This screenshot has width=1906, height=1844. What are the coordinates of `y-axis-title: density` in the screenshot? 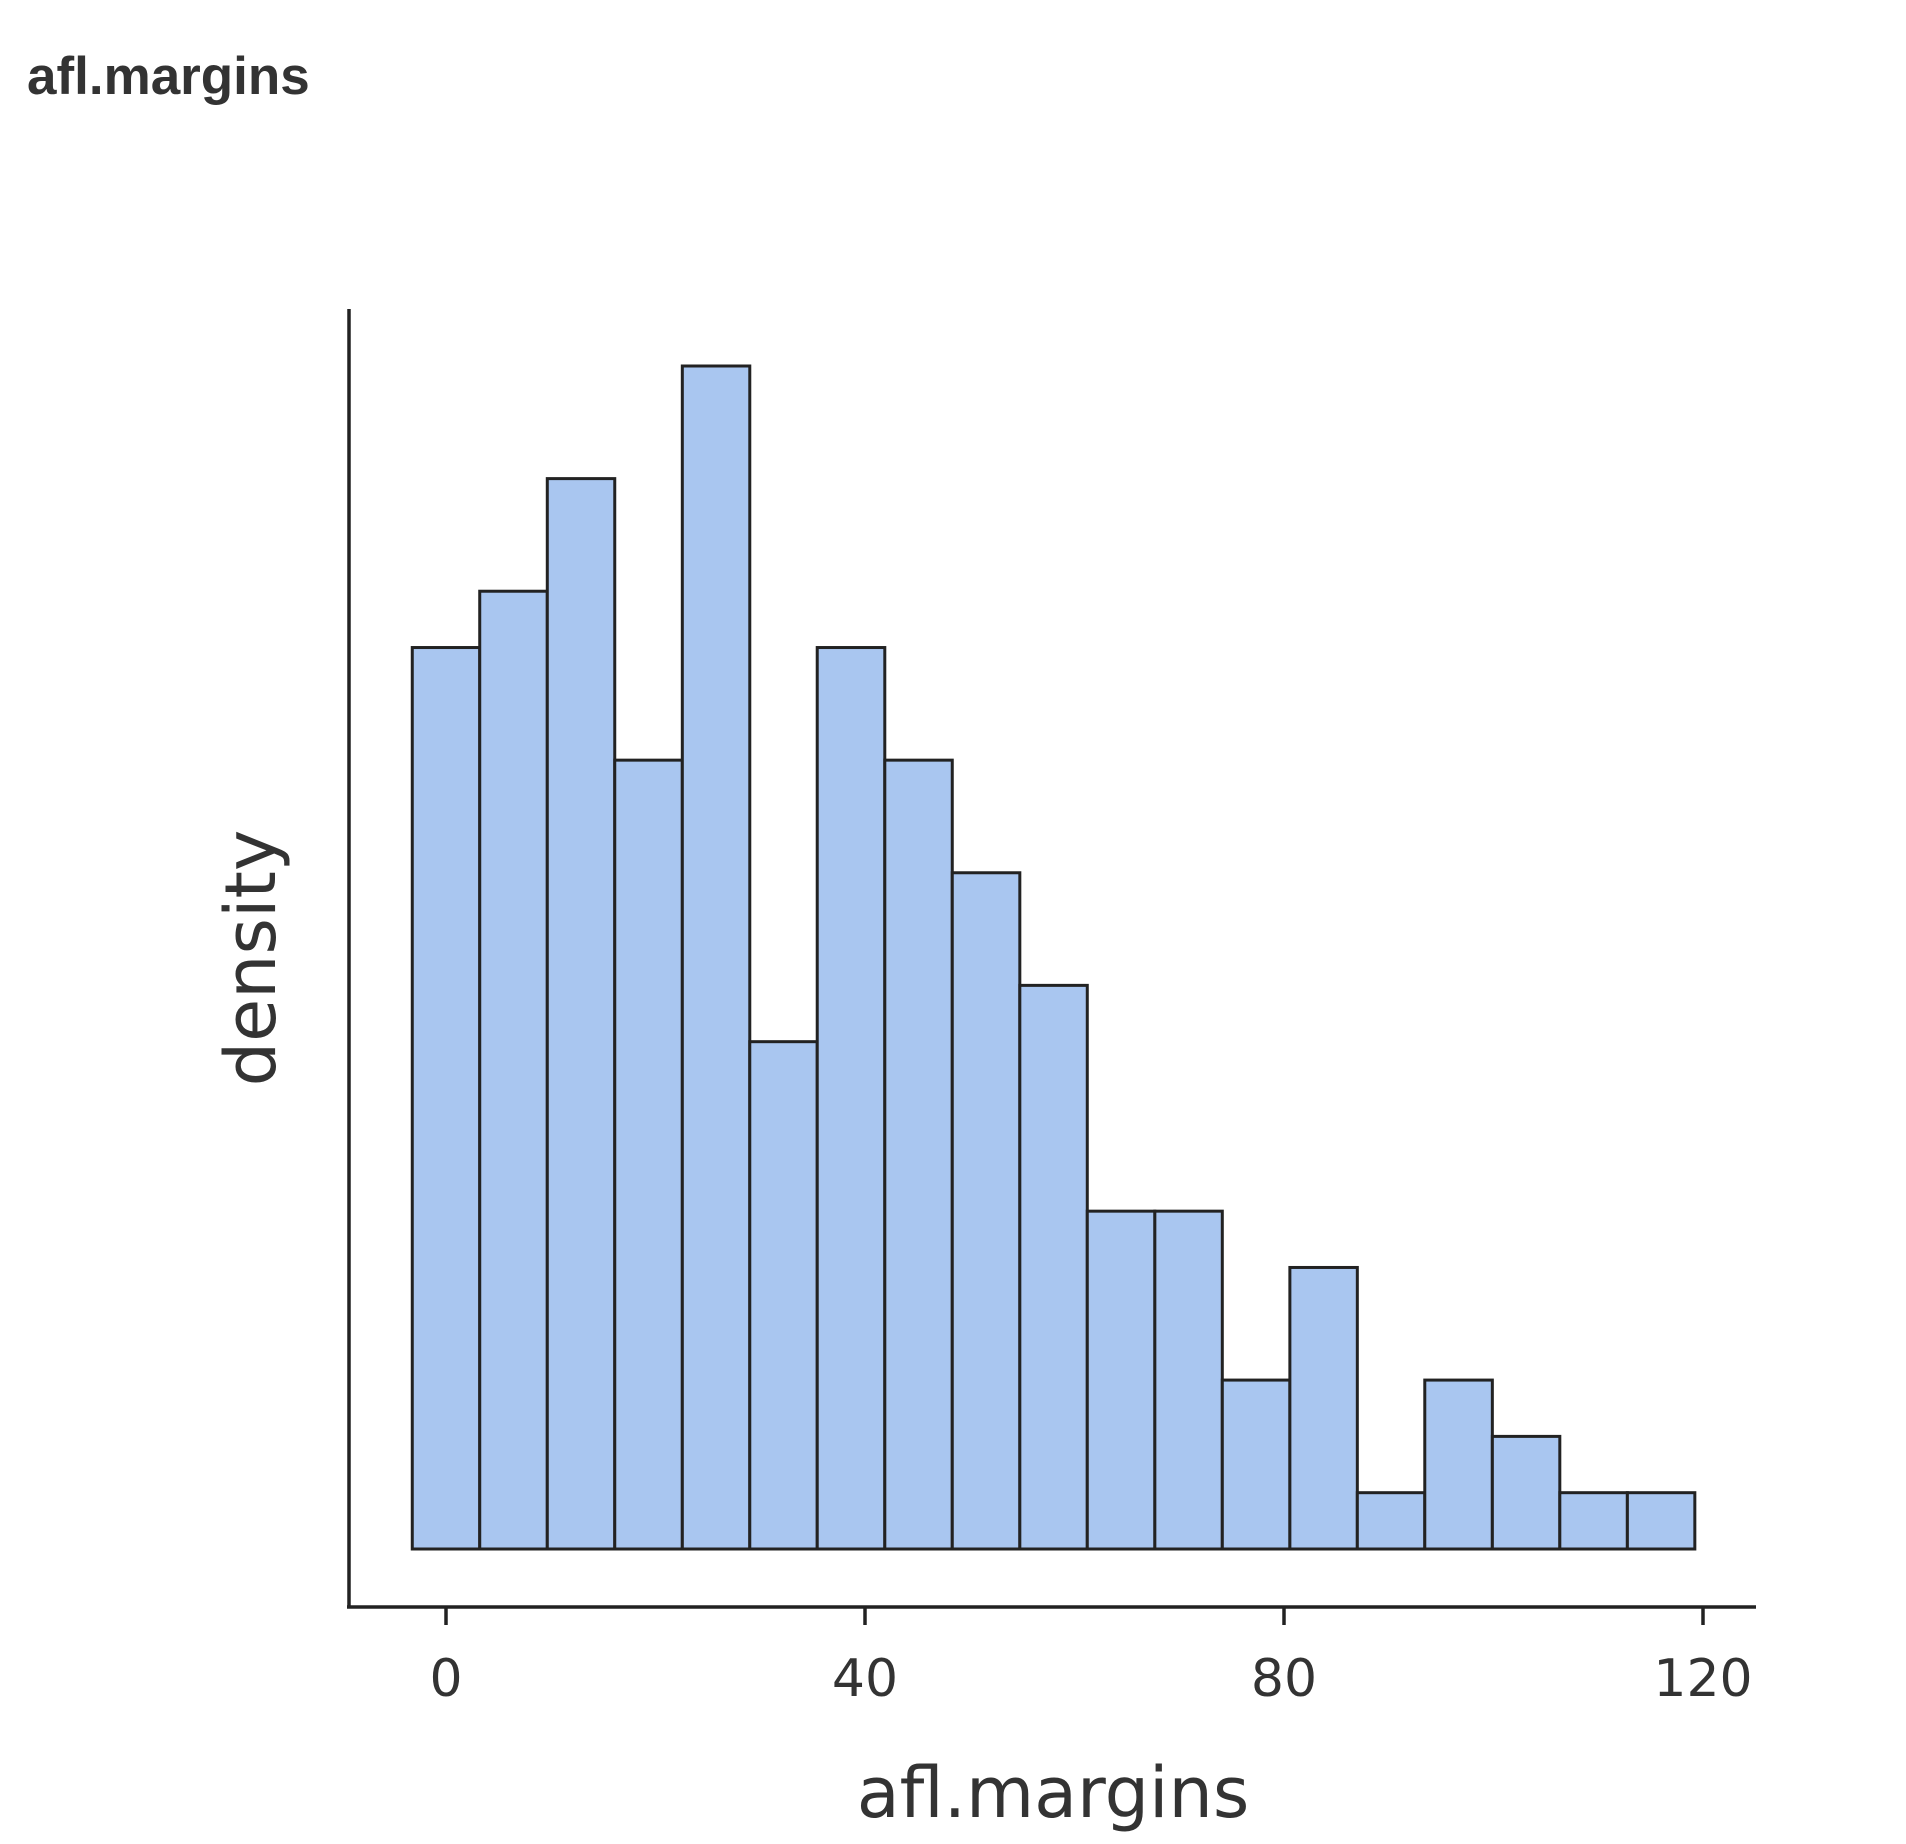 It's located at (251, 958).